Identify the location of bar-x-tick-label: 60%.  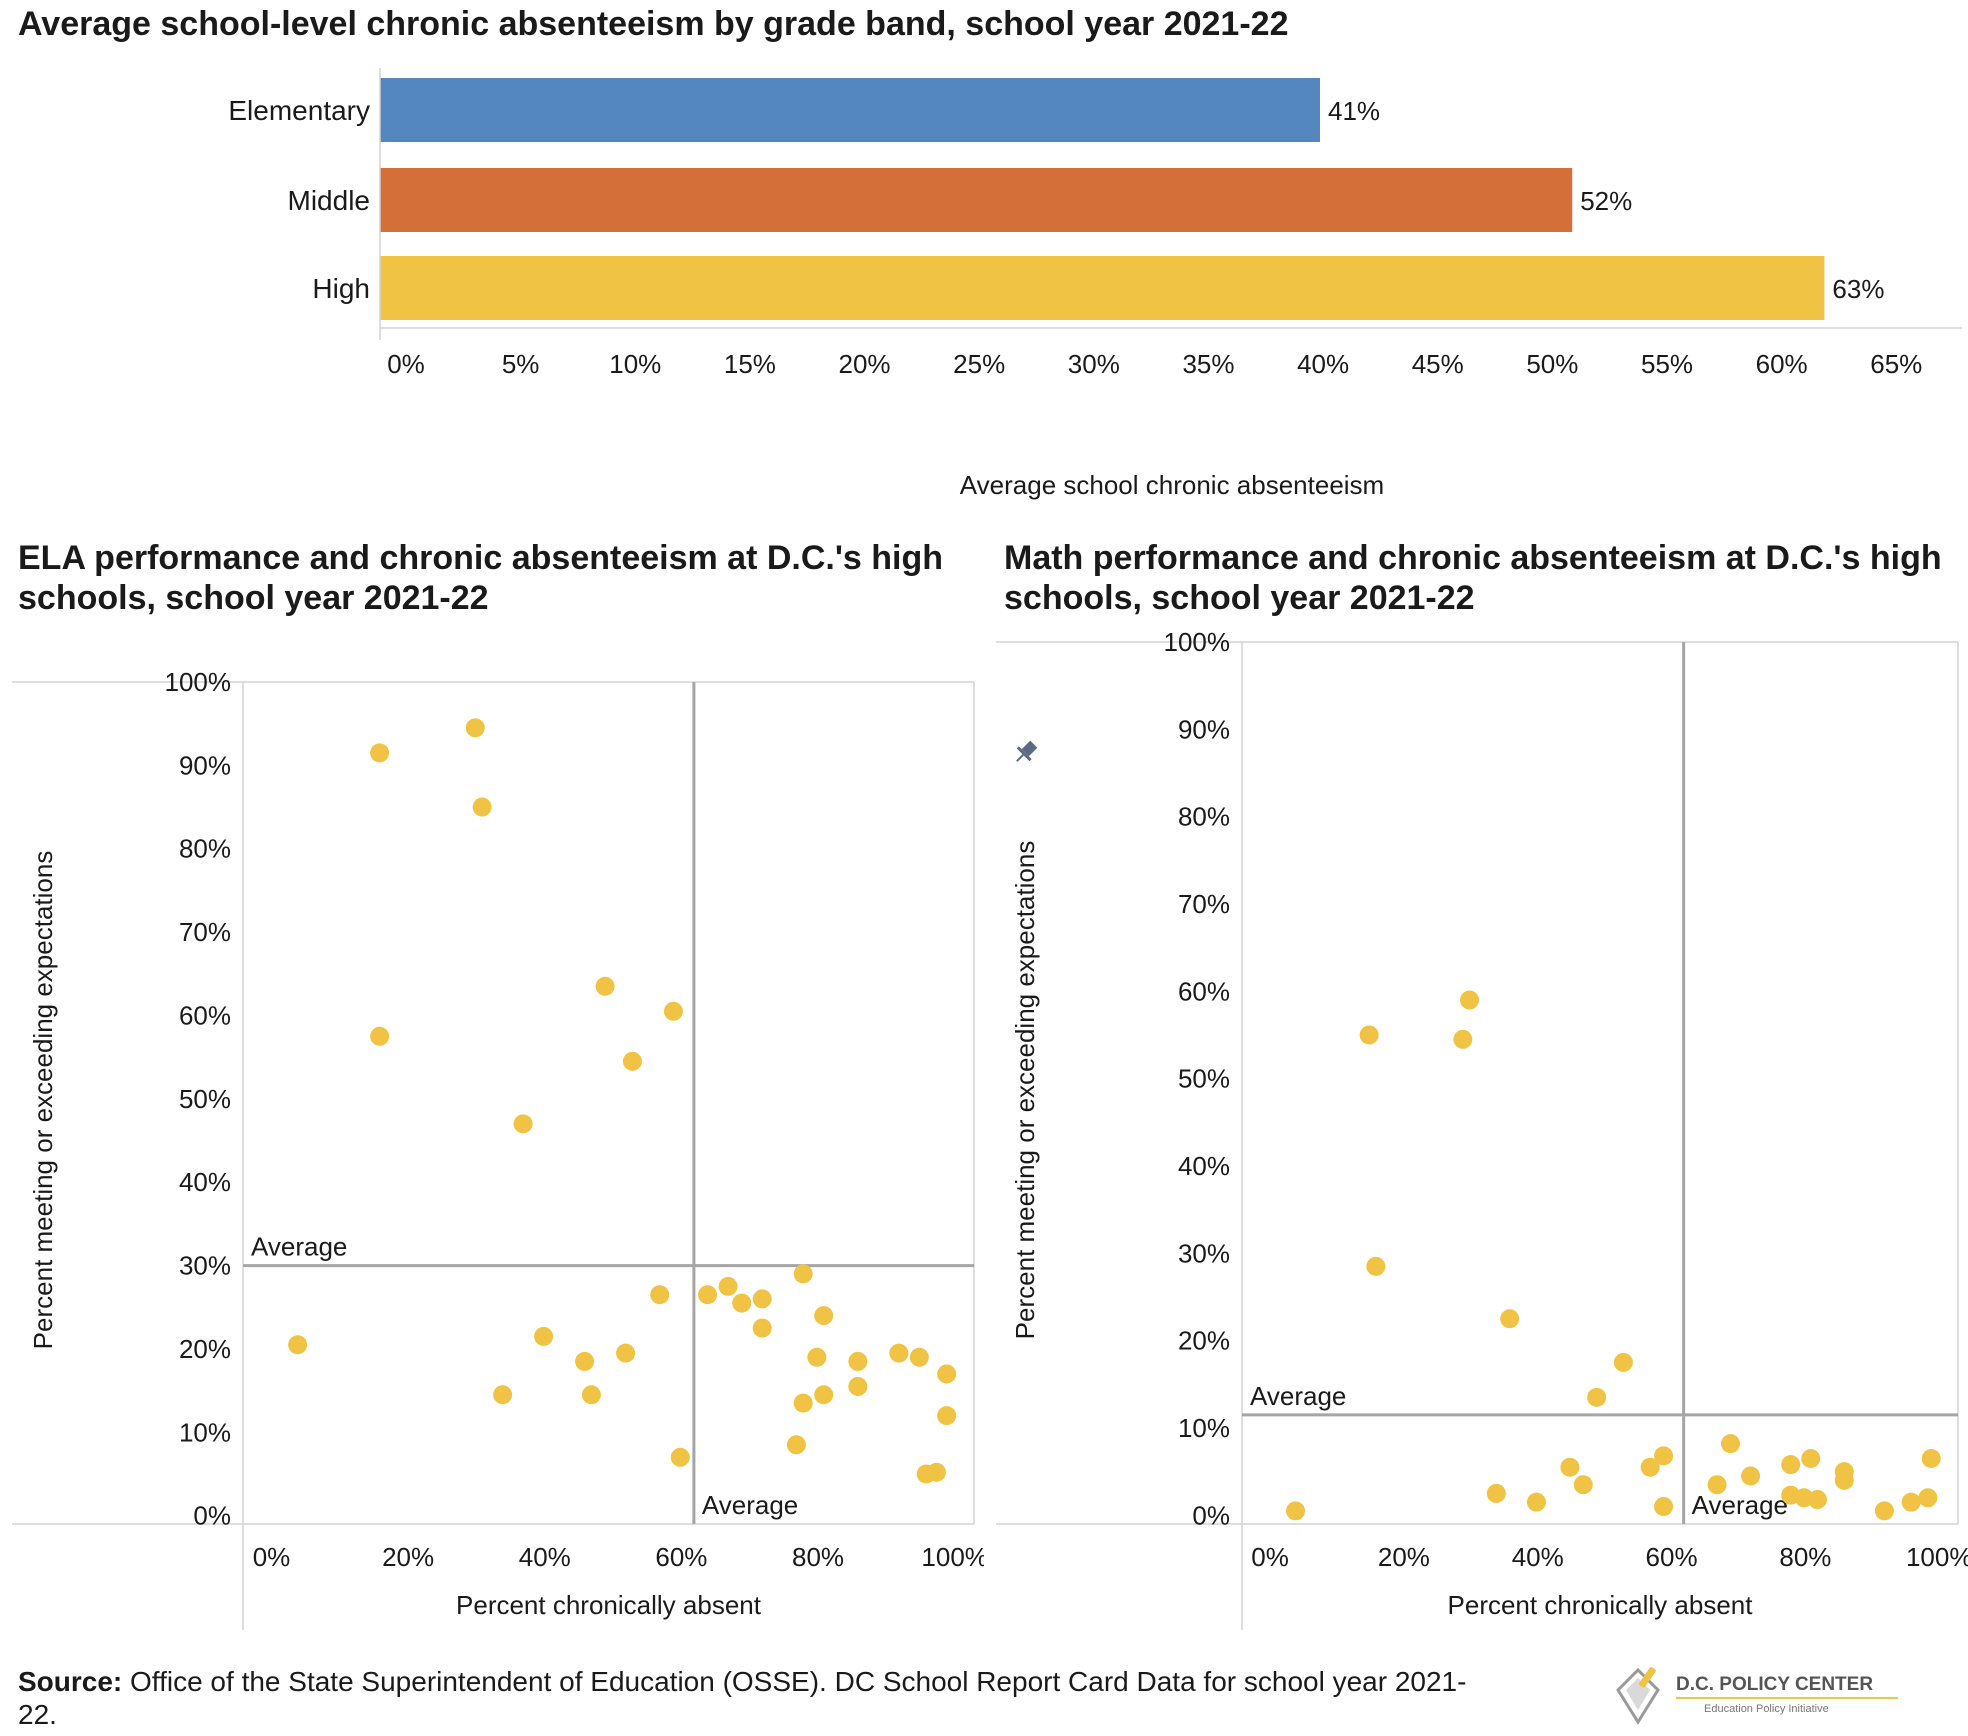
(1782, 364).